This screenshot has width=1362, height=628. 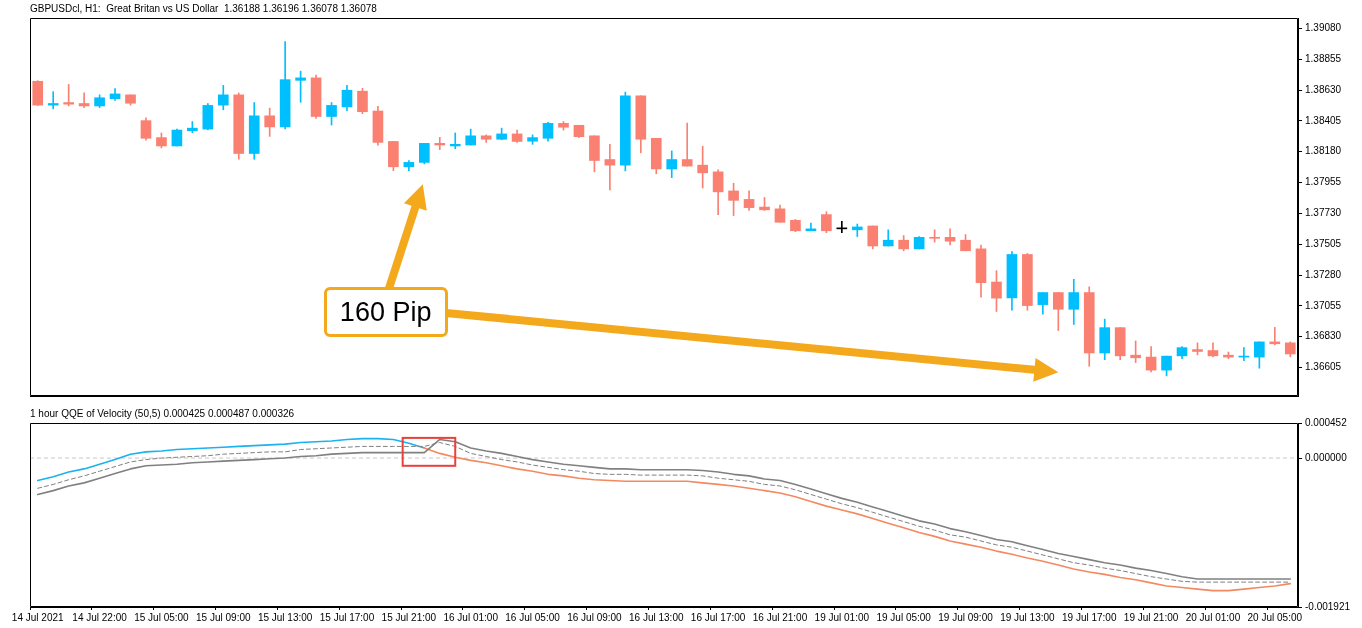 What do you see at coordinates (780, 617) in the screenshot?
I see `x-tick-label: 16 Jul 21:00` at bounding box center [780, 617].